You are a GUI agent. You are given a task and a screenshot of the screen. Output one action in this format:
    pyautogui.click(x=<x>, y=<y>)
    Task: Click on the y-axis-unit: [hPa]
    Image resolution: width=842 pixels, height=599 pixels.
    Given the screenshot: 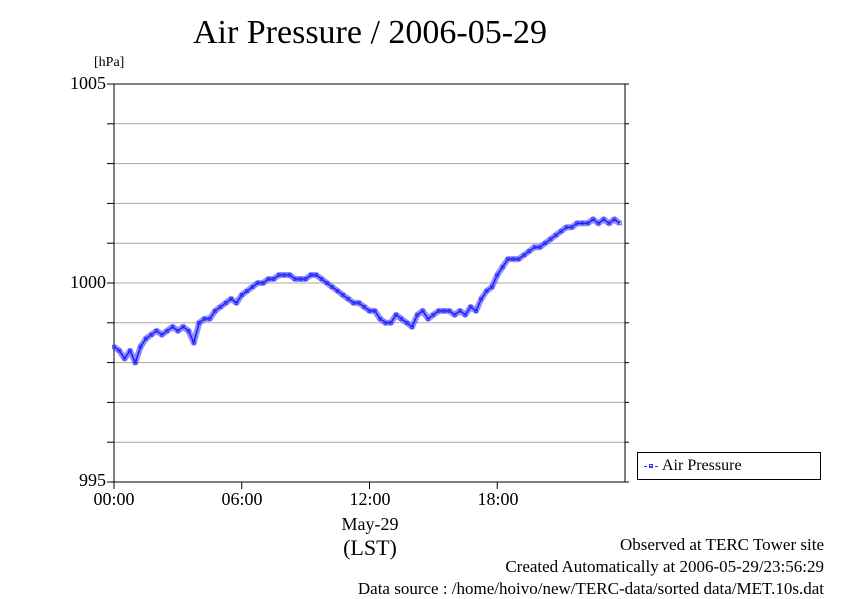 What is the action you would take?
    pyautogui.click(x=109, y=62)
    